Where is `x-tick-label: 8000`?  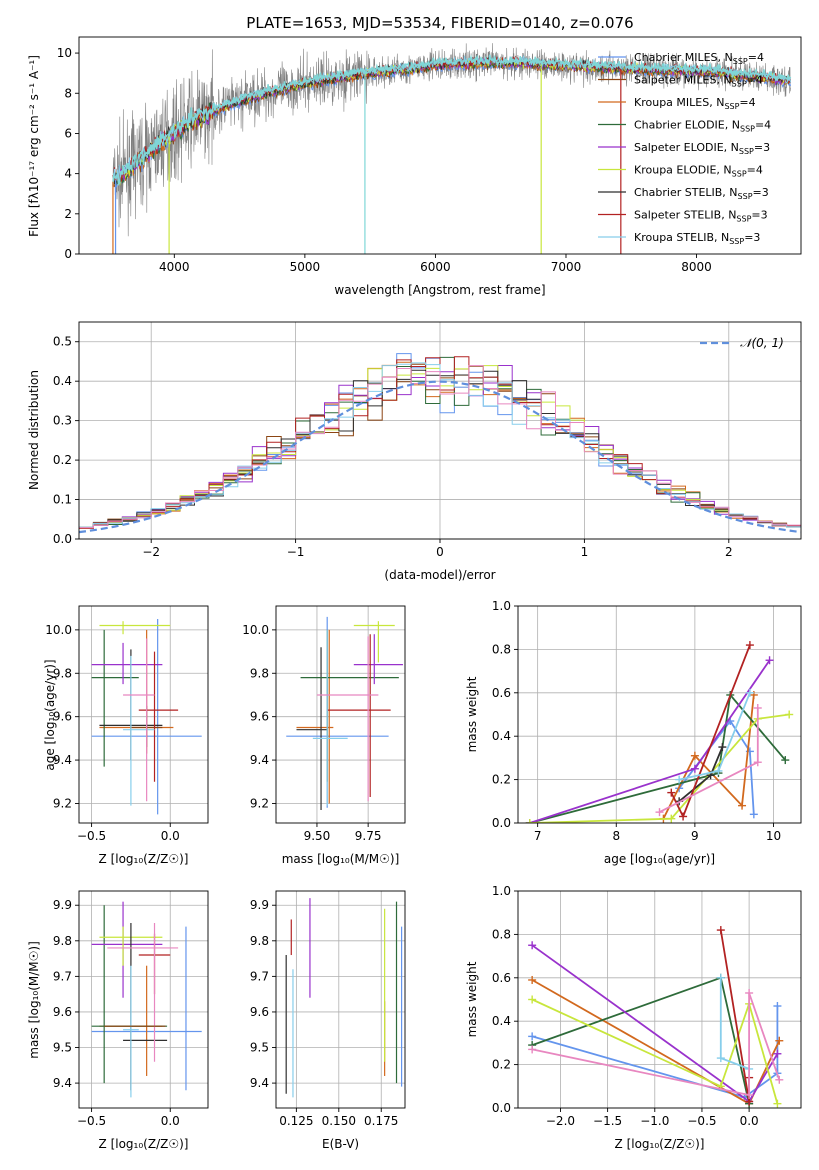 x-tick-label: 8000 is located at coordinates (696, 267).